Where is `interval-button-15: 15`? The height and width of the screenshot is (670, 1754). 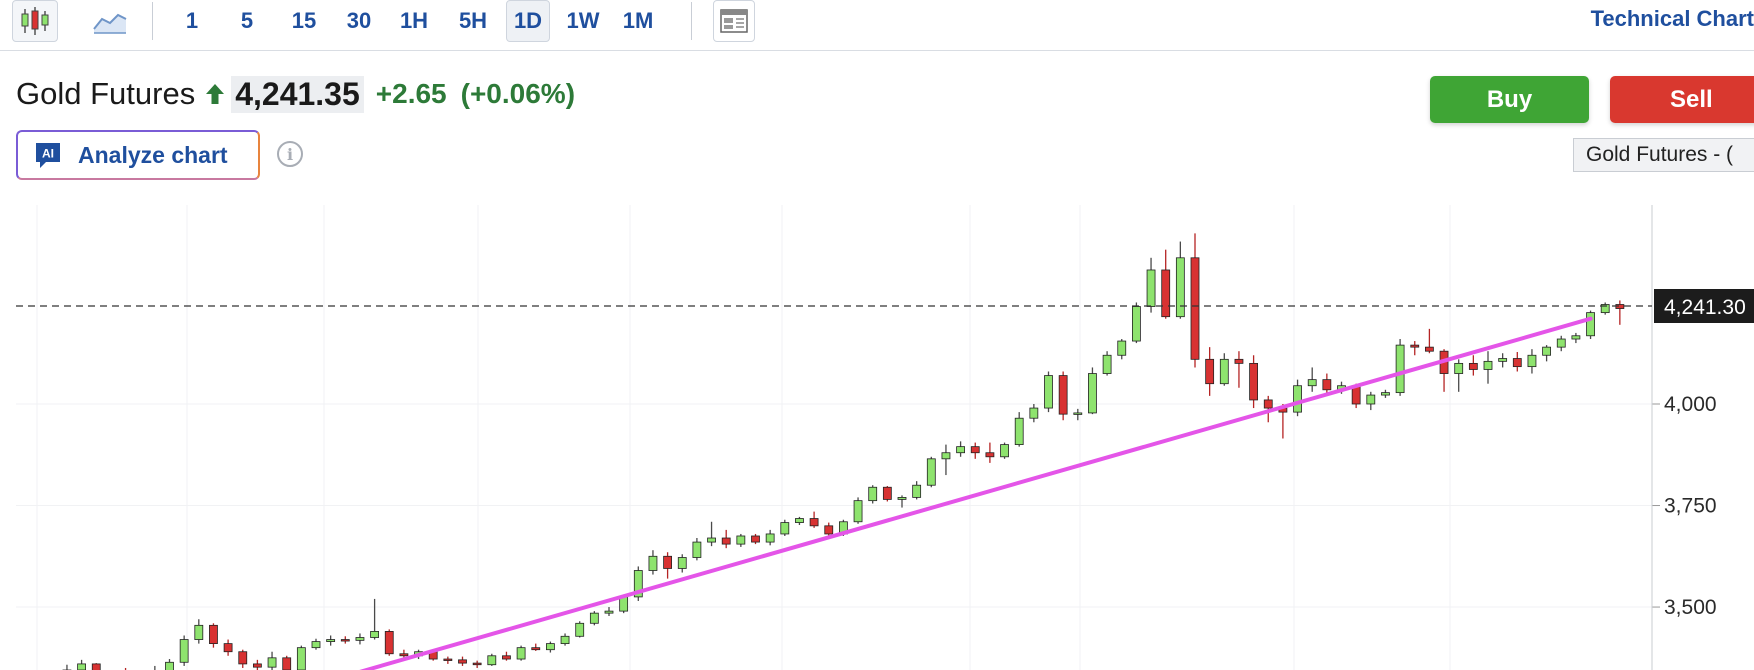 interval-button-15: 15 is located at coordinates (304, 20).